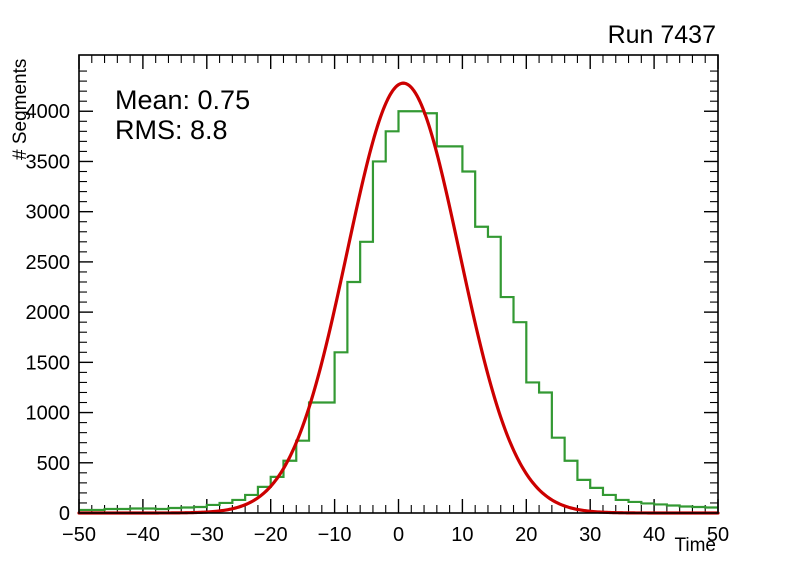 The image size is (796, 572). Describe the element at coordinates (48, 263) in the screenshot. I see `y-tick-label: 2500` at that location.